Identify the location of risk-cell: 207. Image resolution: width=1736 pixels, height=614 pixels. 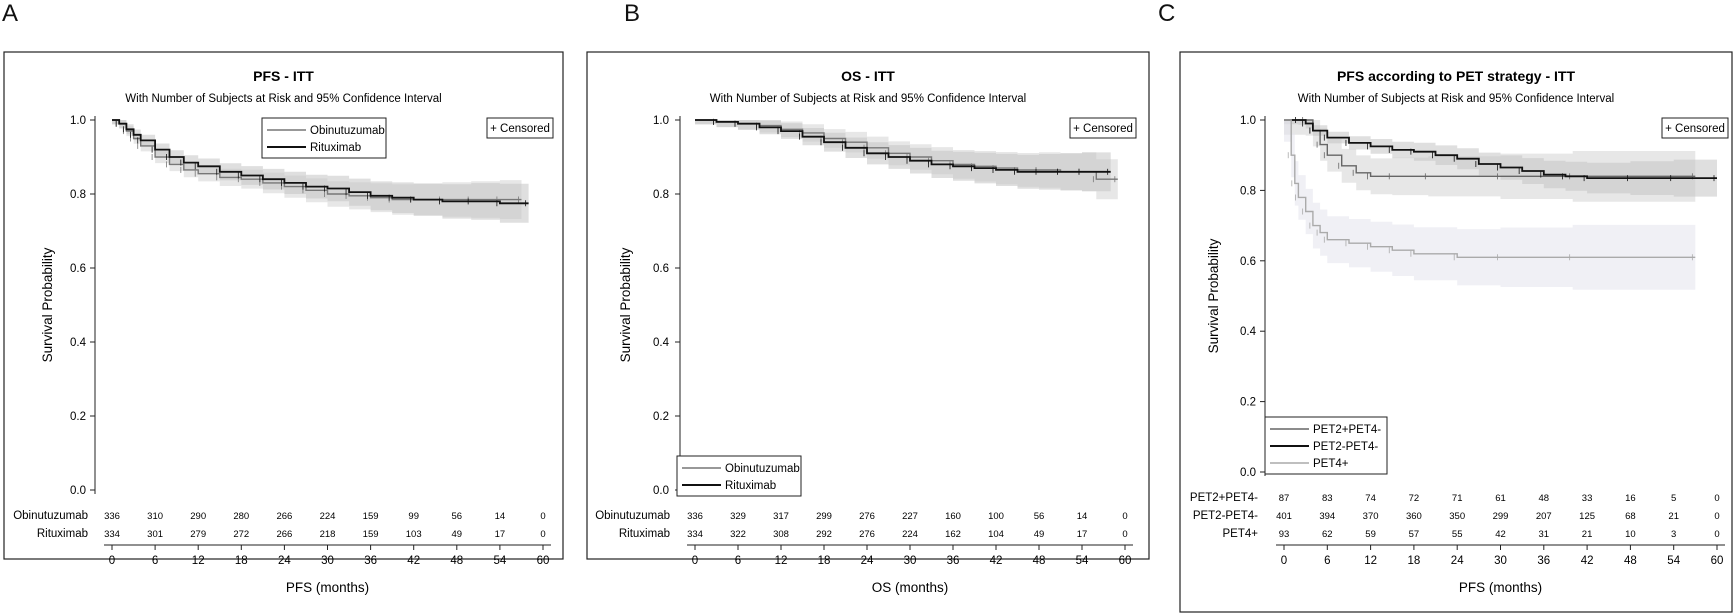
(1544, 516).